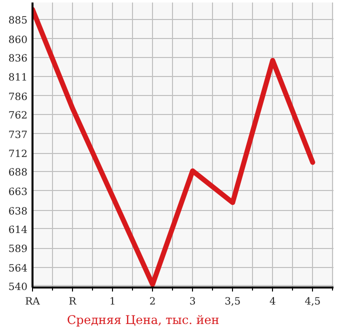 This screenshot has height=335, width=345. Describe the element at coordinates (152, 302) in the screenshot. I see `x-tick-label: 2` at that location.